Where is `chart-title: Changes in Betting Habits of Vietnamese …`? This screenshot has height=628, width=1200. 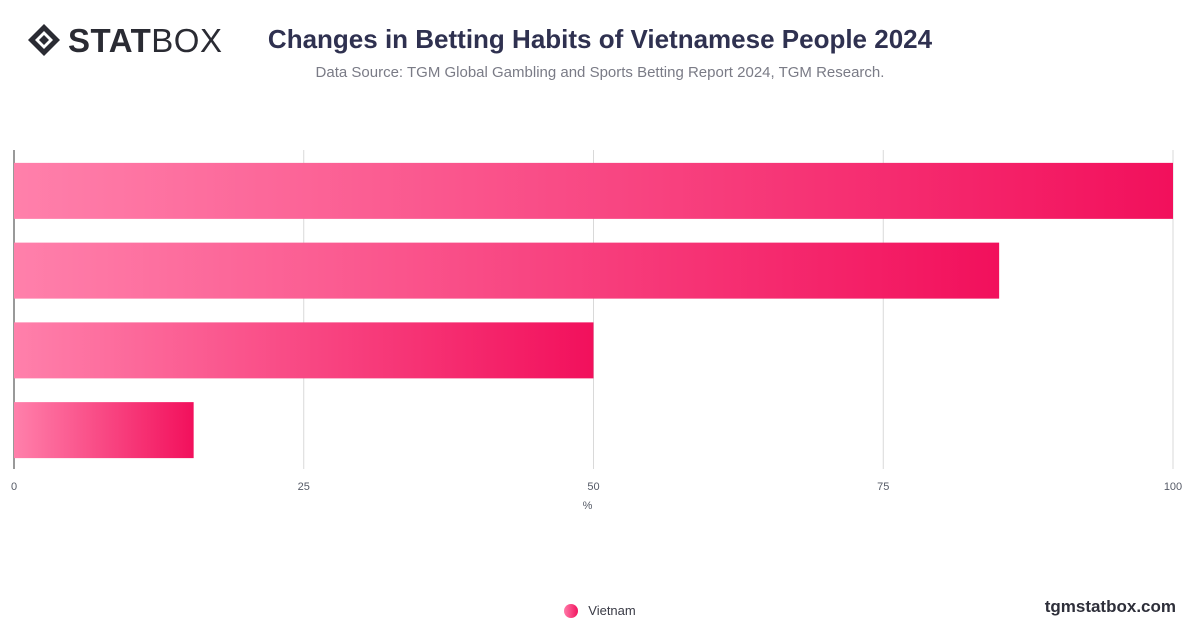
chart-title: Changes in Betting Habits of Vietnamese … is located at coordinates (600, 39).